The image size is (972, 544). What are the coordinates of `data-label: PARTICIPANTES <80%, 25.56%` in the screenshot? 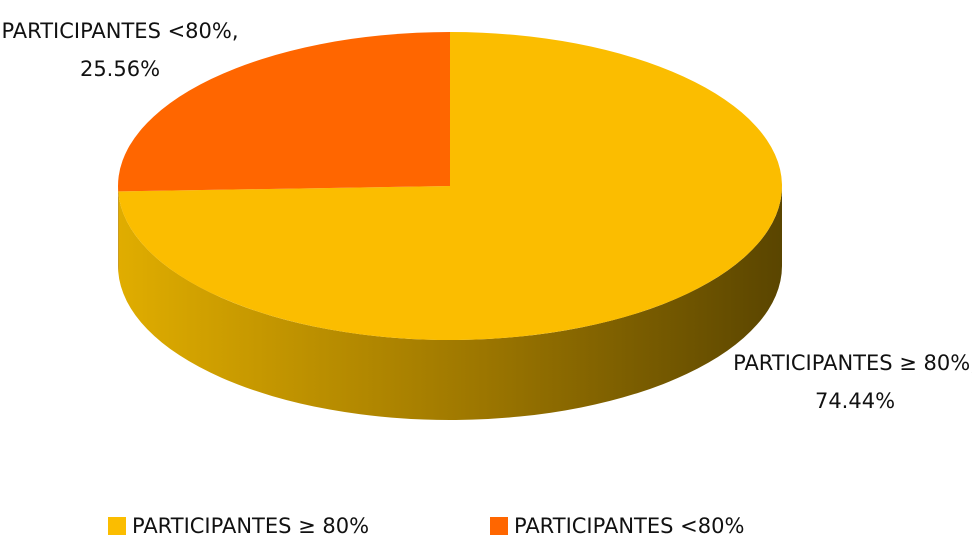 It's located at (120, 50).